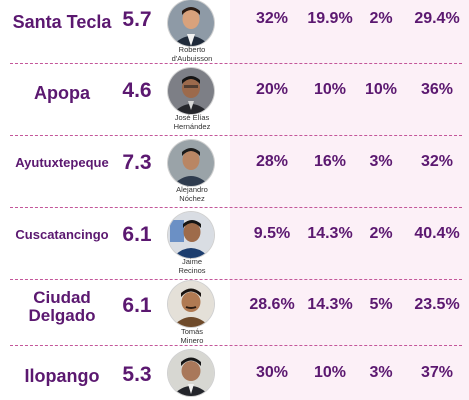 This screenshot has height=400, width=469. What do you see at coordinates (192, 49) in the screenshot?
I see `candidate-name-line: Roberto` at bounding box center [192, 49].